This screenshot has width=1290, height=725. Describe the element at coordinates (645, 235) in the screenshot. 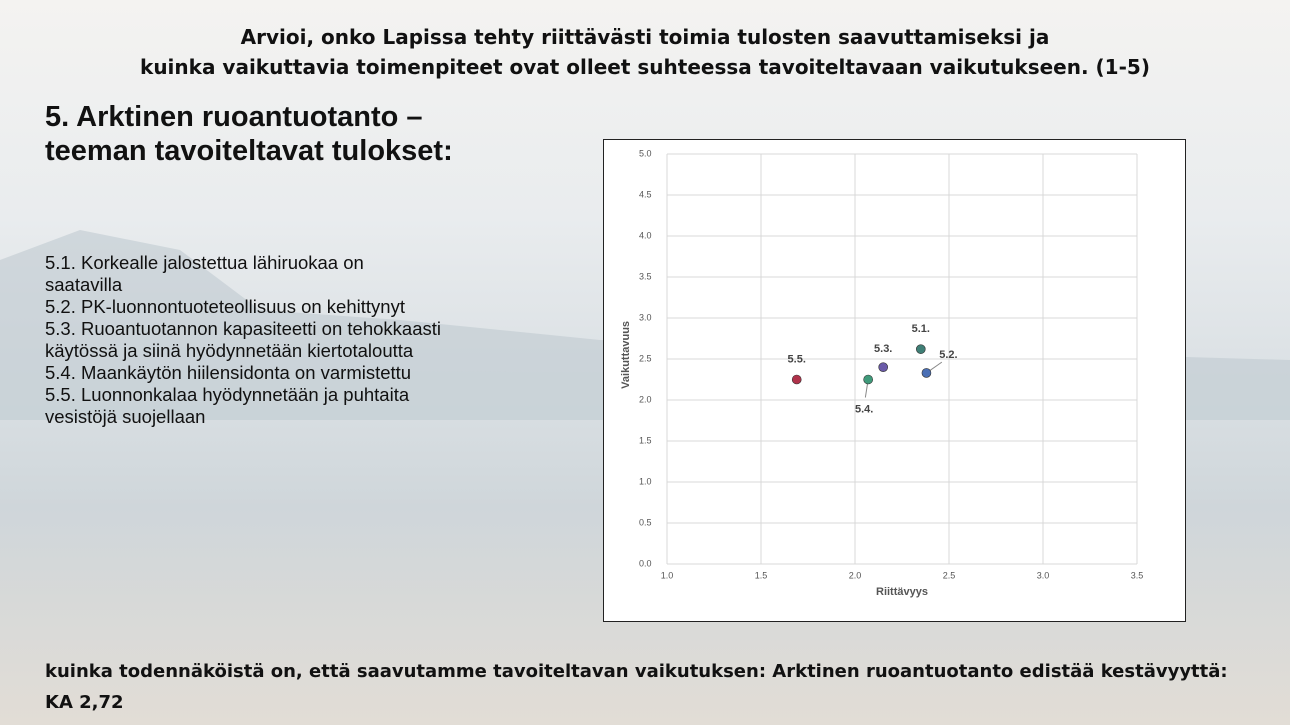

I see `y-tick-label: 4.0` at that location.